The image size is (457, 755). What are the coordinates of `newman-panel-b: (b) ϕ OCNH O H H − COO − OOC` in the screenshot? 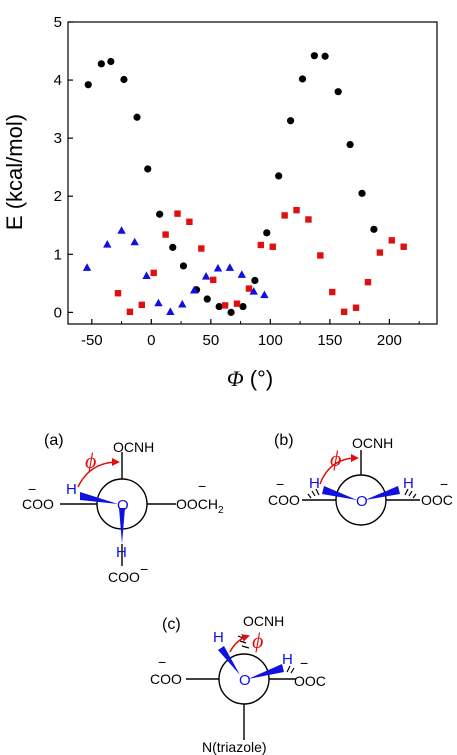 It's located at (360, 479).